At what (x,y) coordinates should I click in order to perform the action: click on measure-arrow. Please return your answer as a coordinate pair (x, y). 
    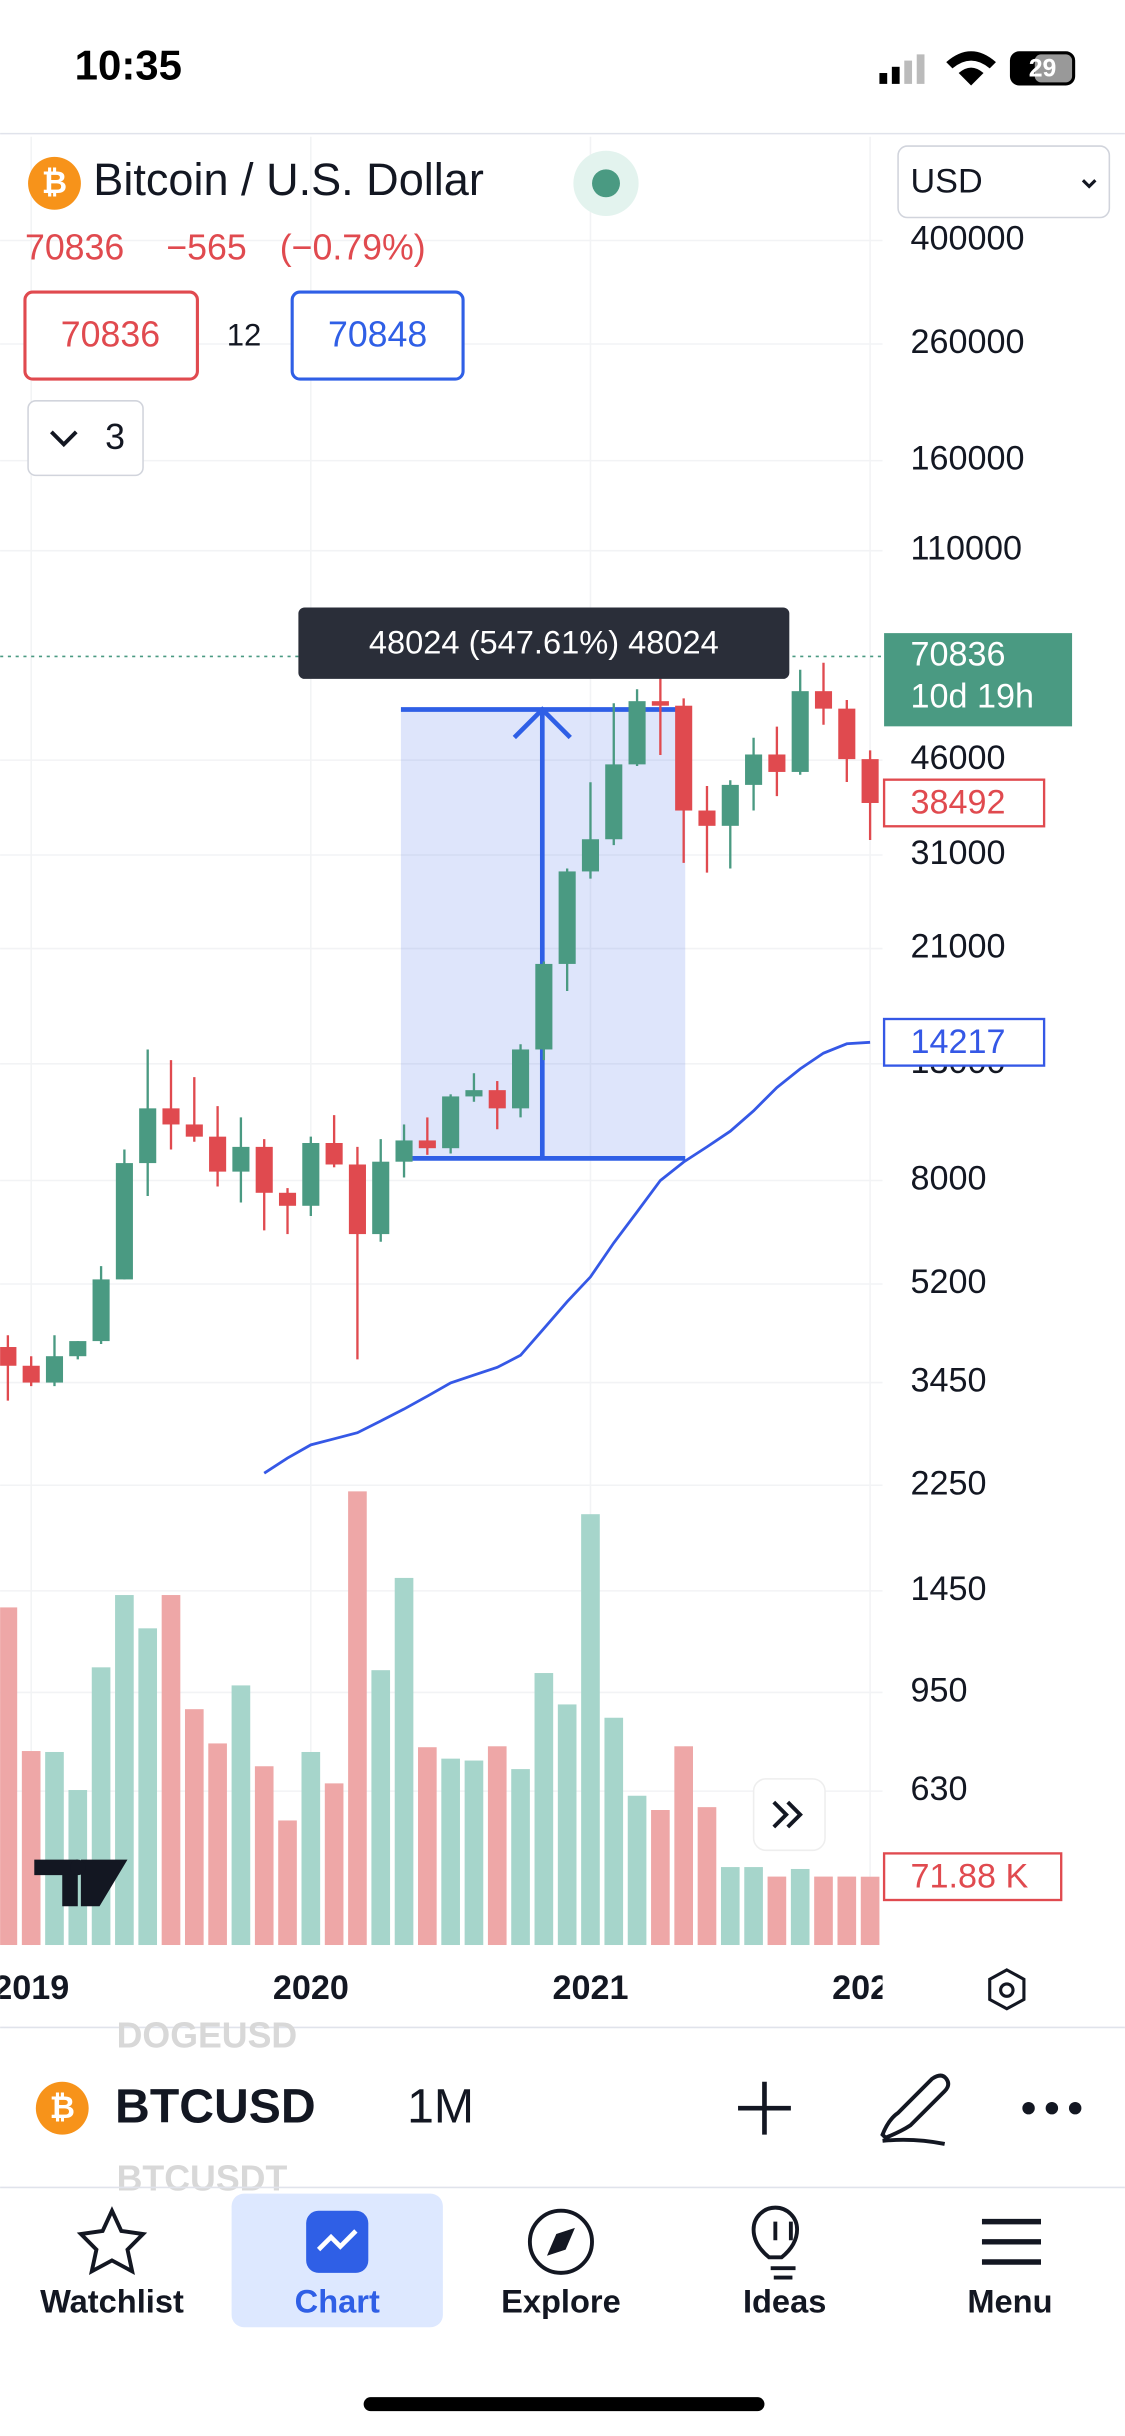
    Looking at the image, I should click on (542, 932).